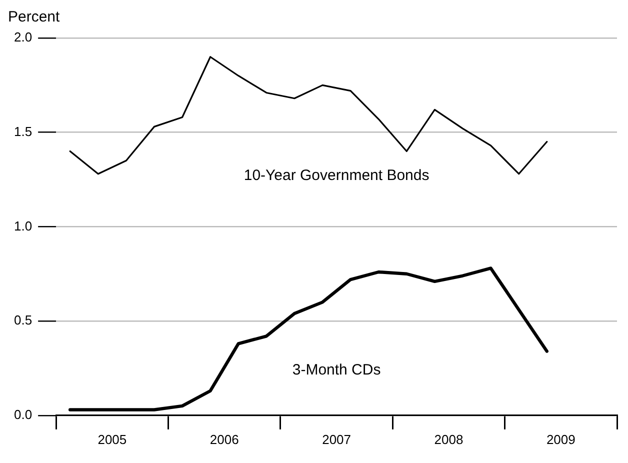  I want to click on y-tick-label: 2.0, so click(23, 37).